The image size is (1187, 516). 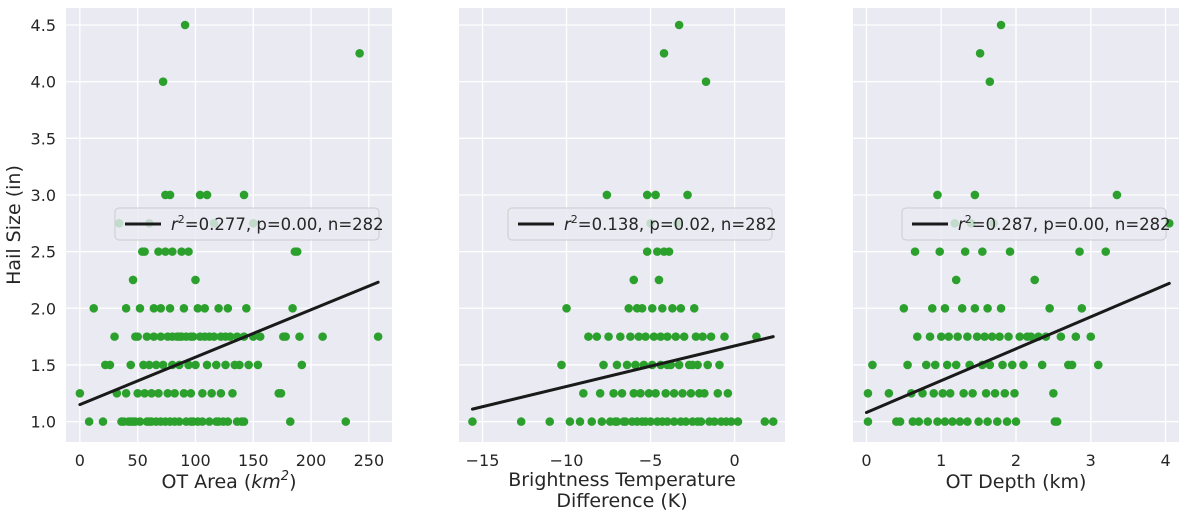 I want to click on legend-box, so click(x=640, y=224).